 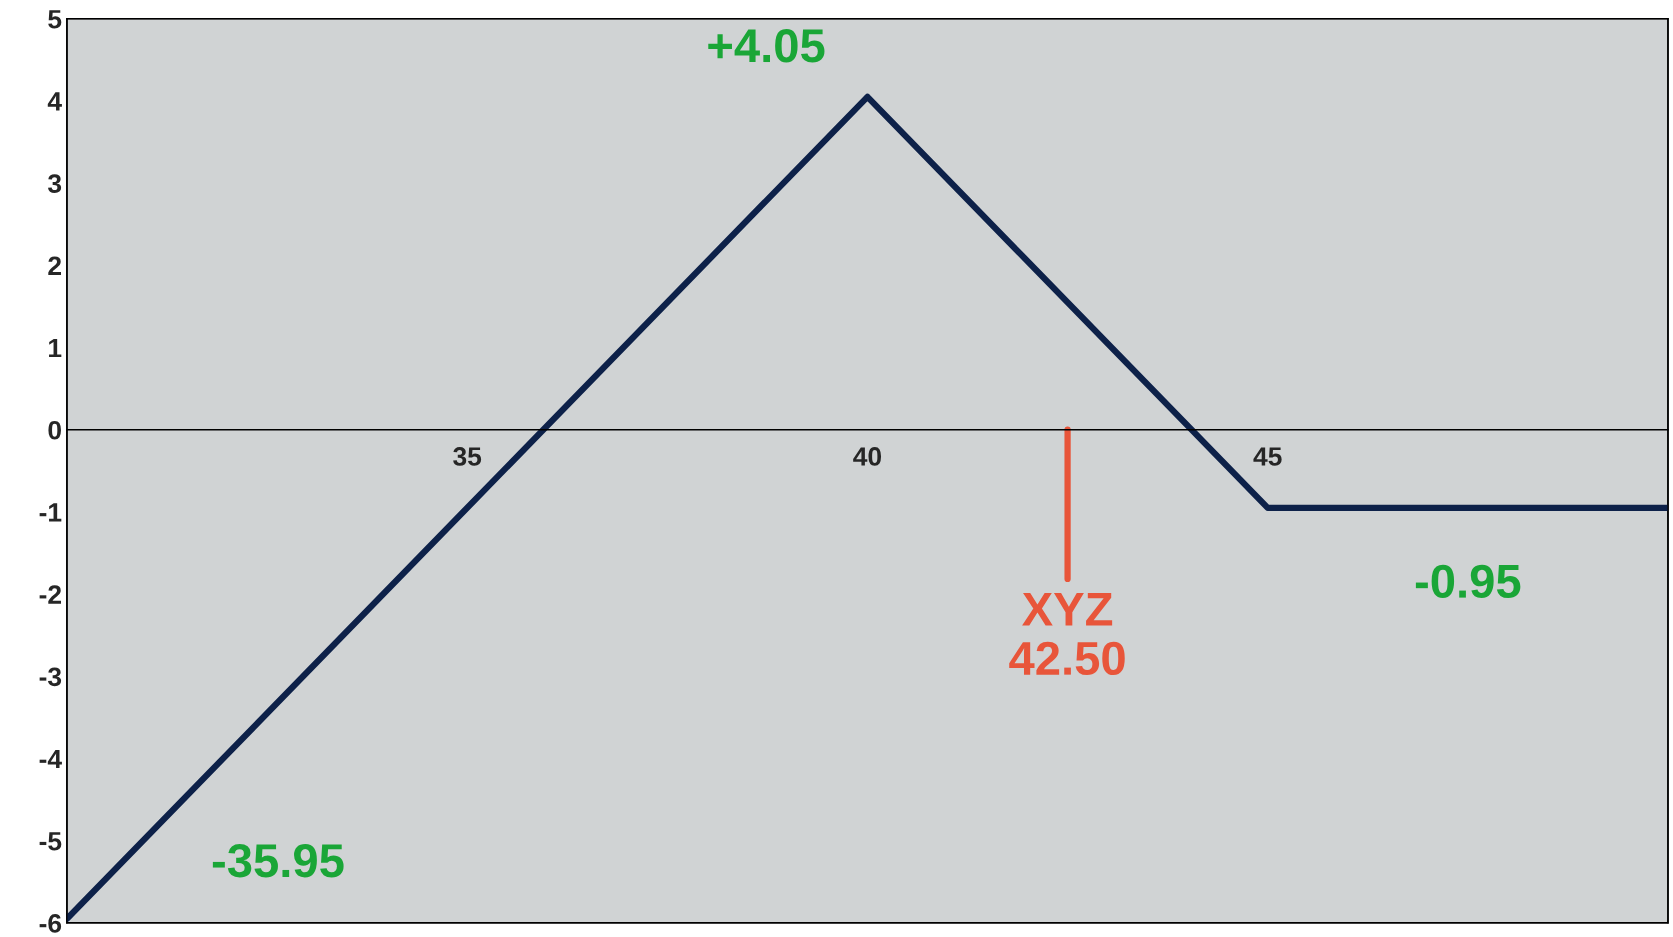 I want to click on annotation: -0.95, so click(x=1468, y=581).